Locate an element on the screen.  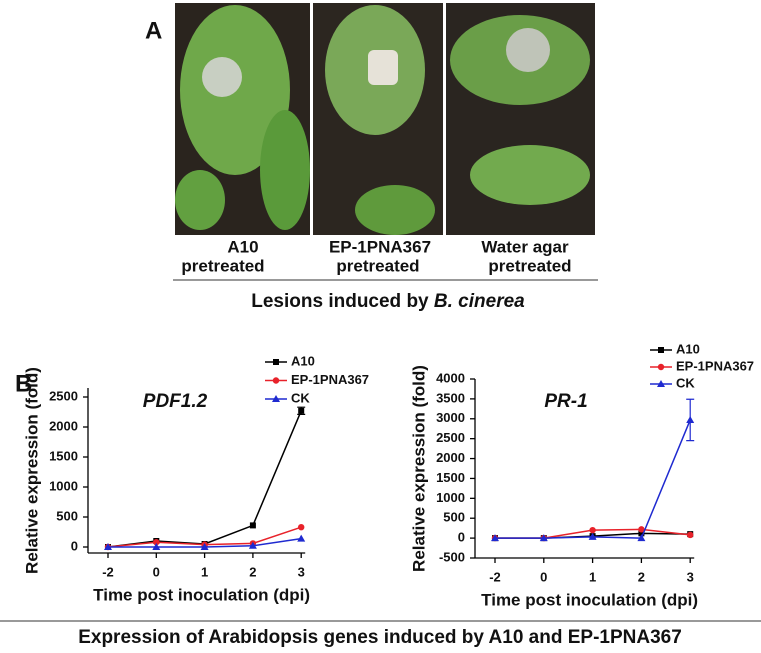
photo-label: A10 is located at coordinates (242, 246).